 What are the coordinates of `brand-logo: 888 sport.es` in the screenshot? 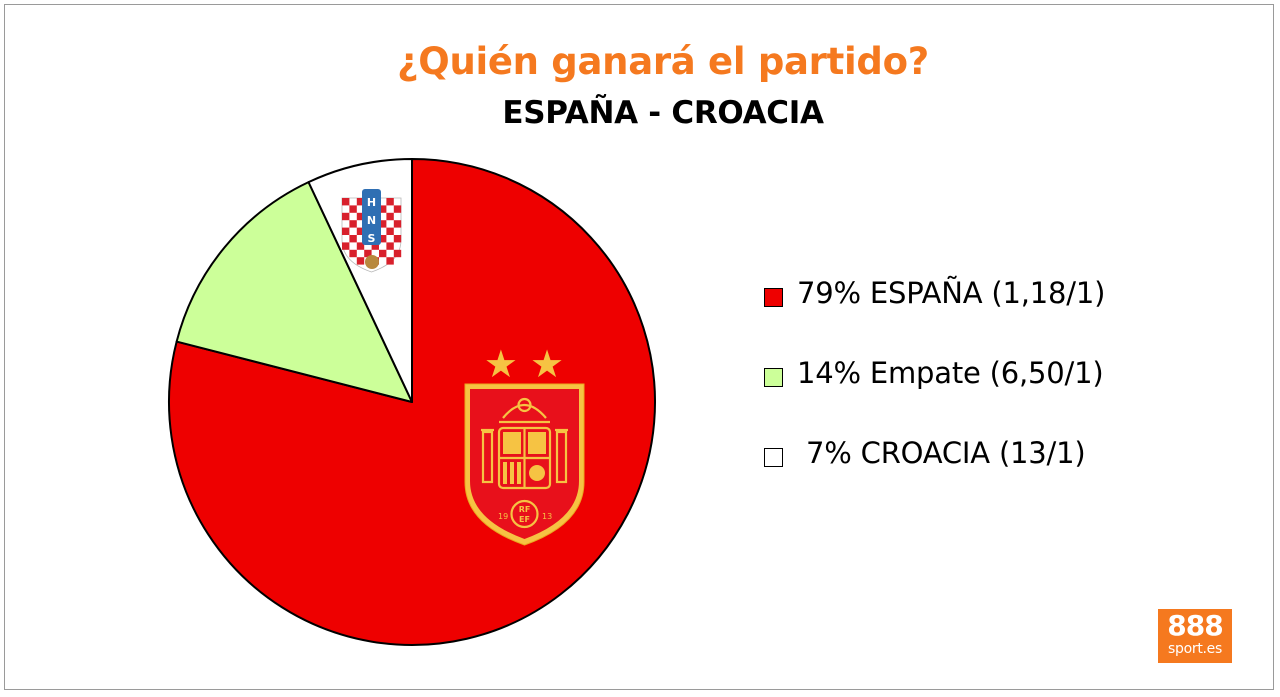 It's located at (1195, 636).